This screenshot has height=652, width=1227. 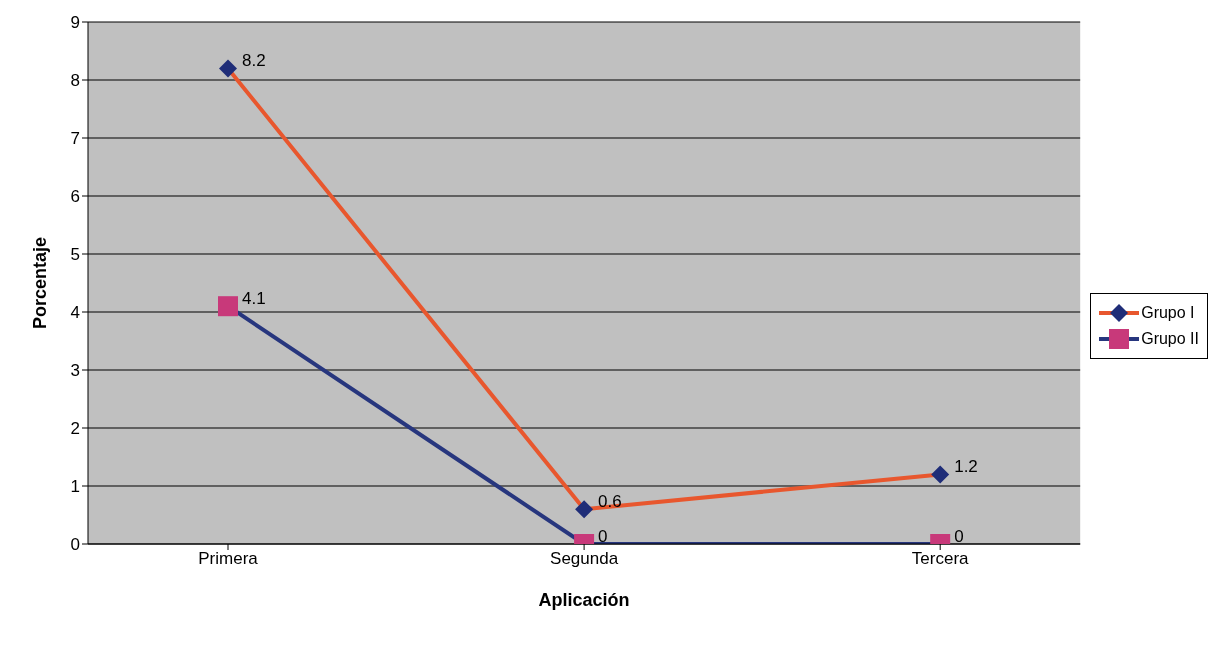 I want to click on data-label: 4.1, so click(x=254, y=299).